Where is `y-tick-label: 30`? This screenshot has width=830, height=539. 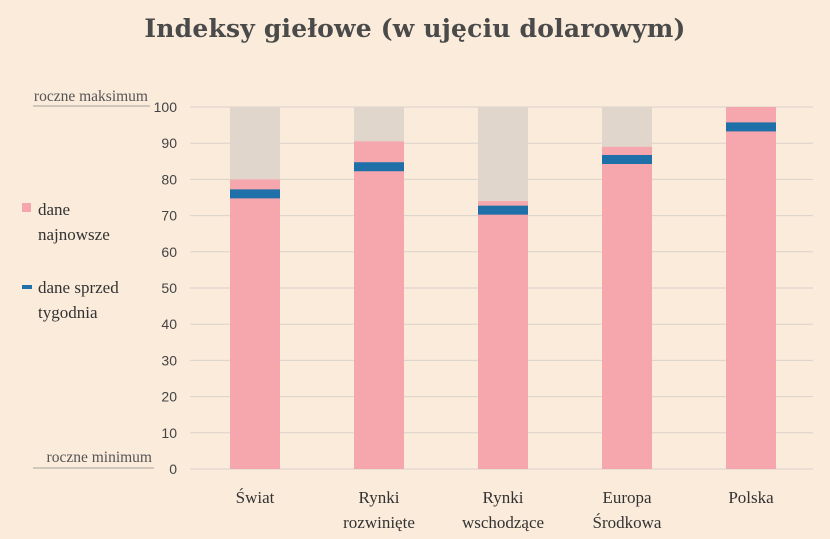 y-tick-label: 30 is located at coordinates (169, 360).